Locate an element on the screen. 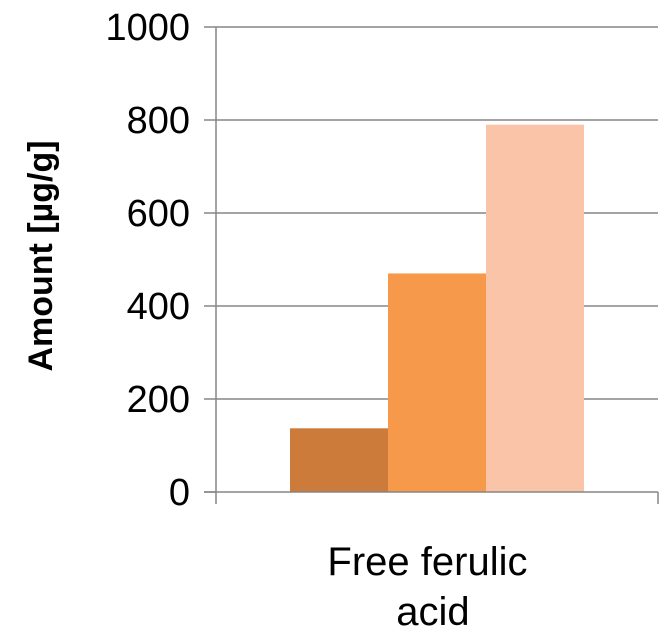 This screenshot has width=660, height=637. y-axis-label: Amount [µg/g] is located at coordinates (41, 255).